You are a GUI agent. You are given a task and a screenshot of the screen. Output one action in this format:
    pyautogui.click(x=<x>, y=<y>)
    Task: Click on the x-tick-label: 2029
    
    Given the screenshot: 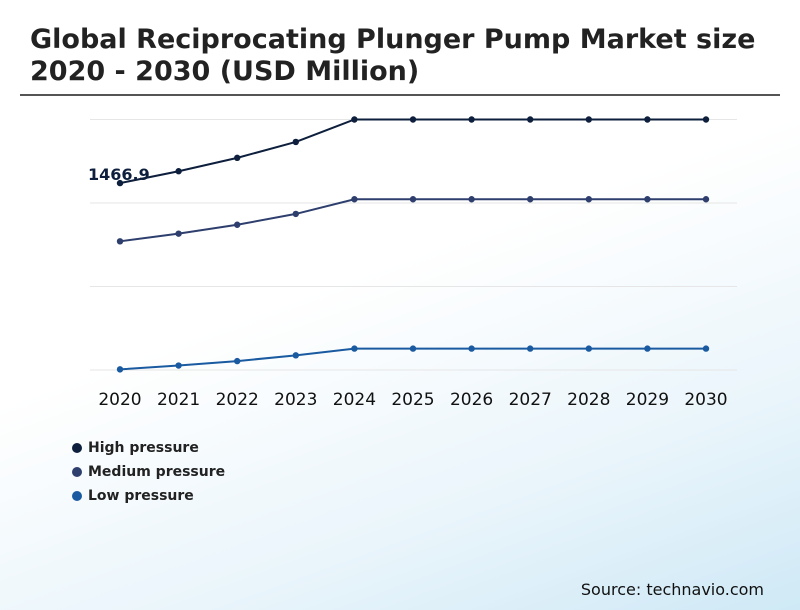 What is the action you would take?
    pyautogui.click(x=647, y=400)
    